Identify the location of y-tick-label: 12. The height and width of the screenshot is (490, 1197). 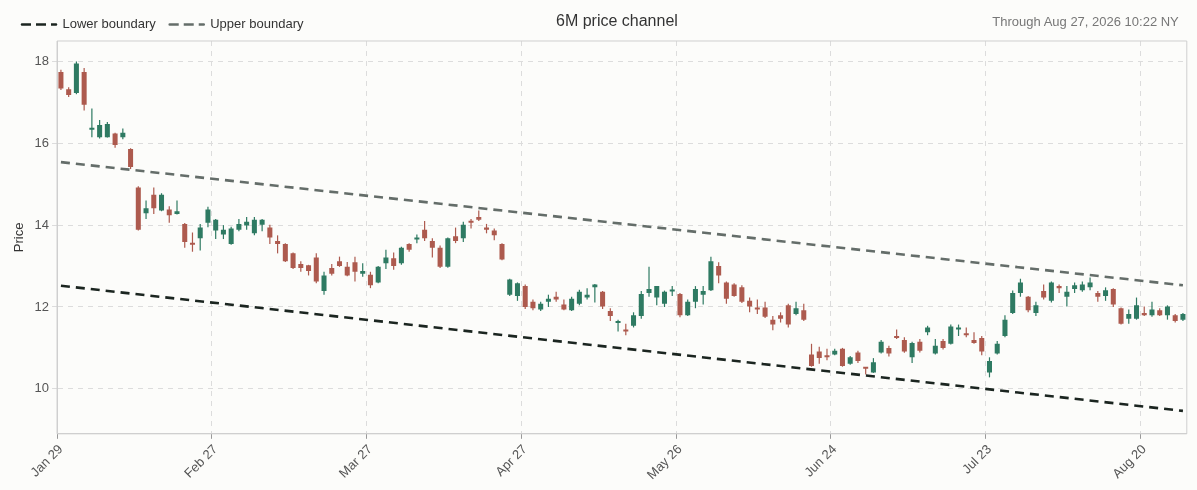
(42, 306).